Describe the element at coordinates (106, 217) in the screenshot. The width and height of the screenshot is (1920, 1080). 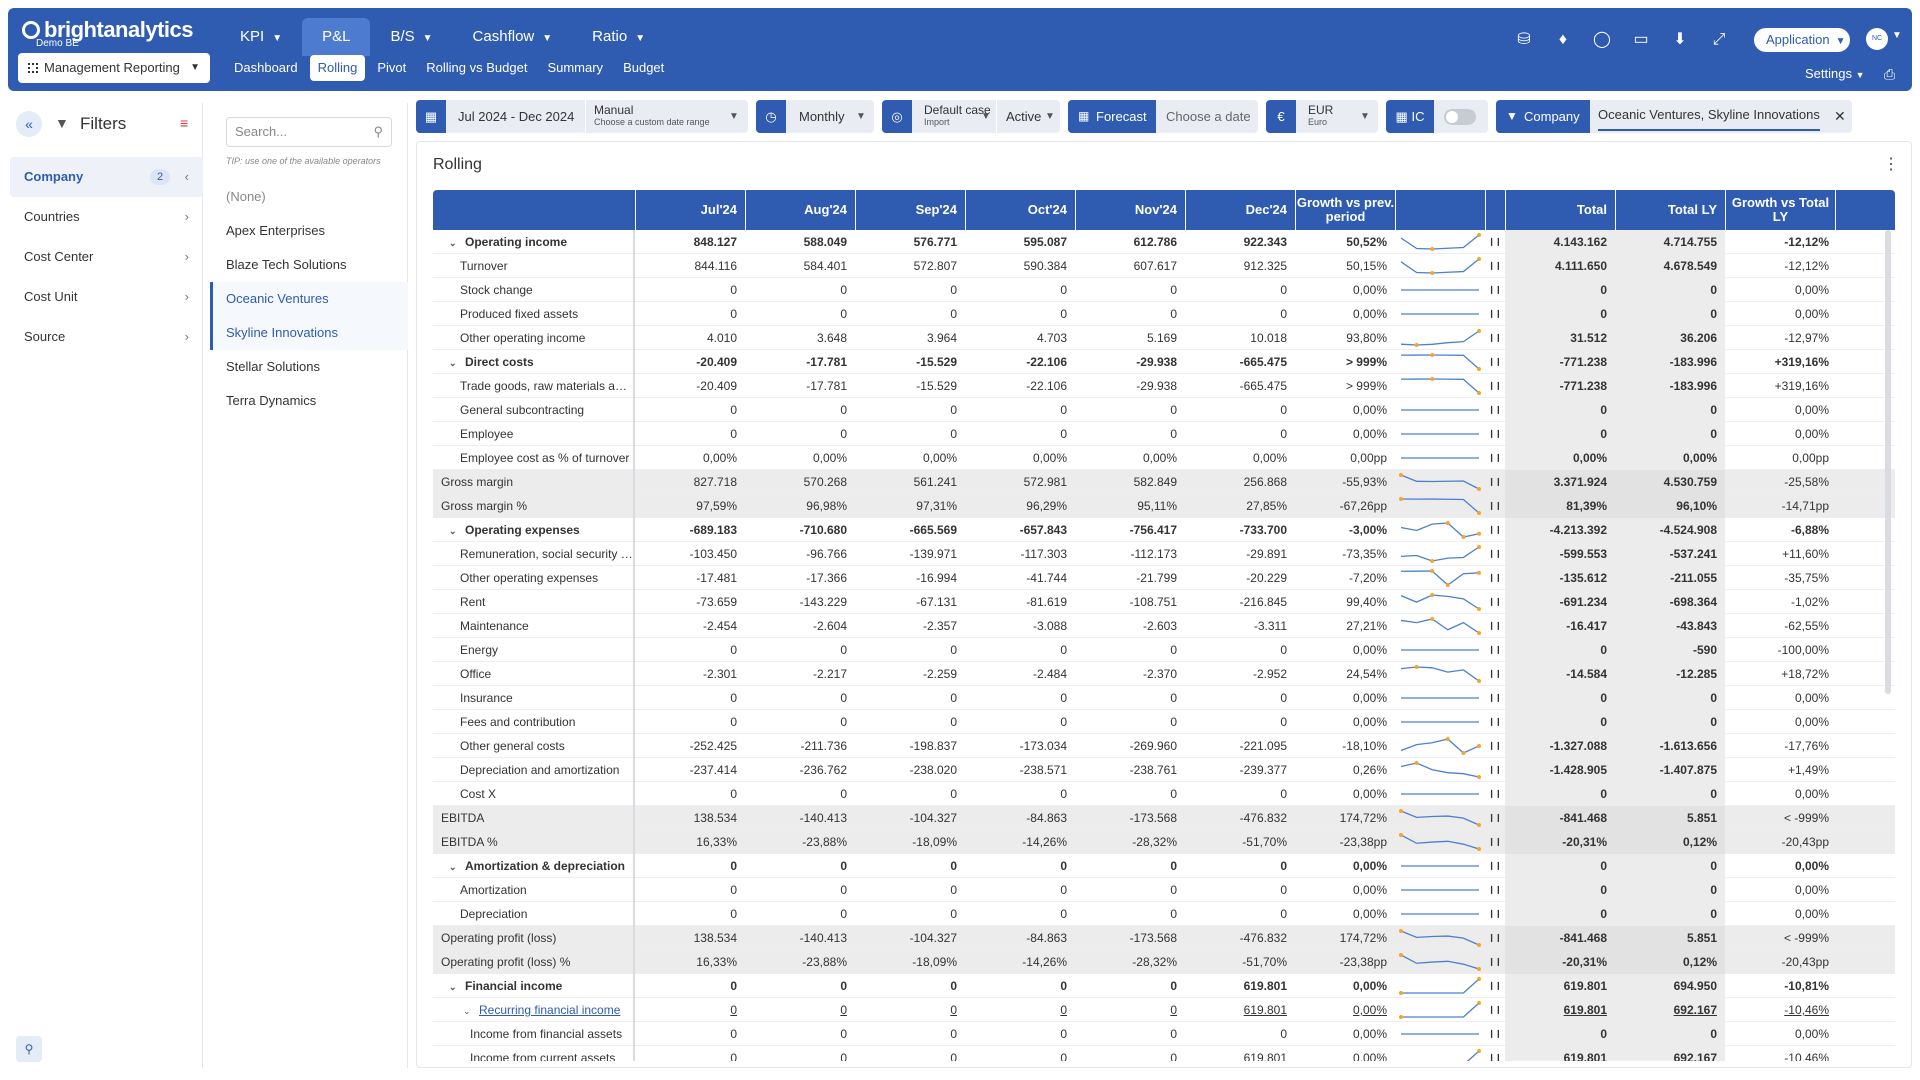
I see `filter-item-countries: Countries ›` at that location.